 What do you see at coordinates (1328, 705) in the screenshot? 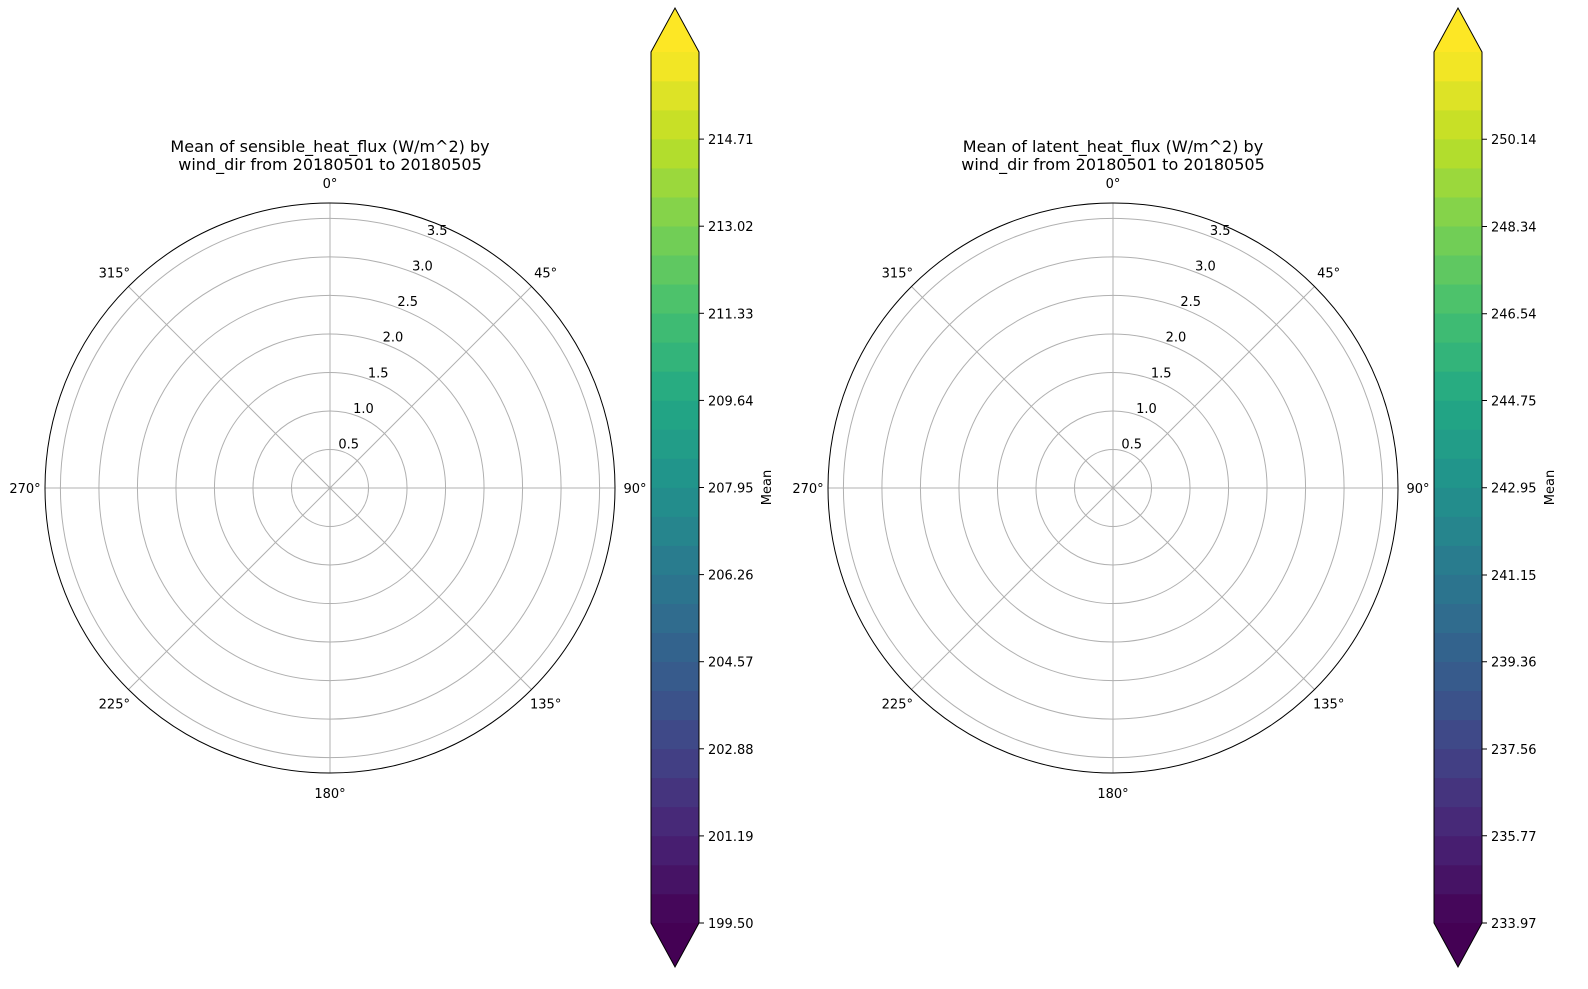
I see `theta-tick-label: 135°` at bounding box center [1328, 705].